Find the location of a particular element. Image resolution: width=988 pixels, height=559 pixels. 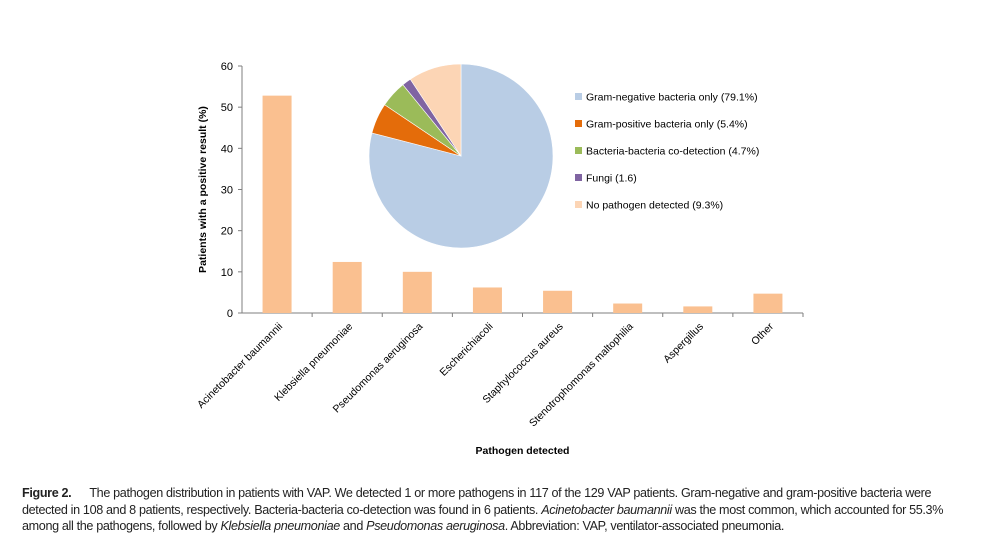

legend-label: Bacteria-bacteria co-detection (4.7%) is located at coordinates (672, 152).